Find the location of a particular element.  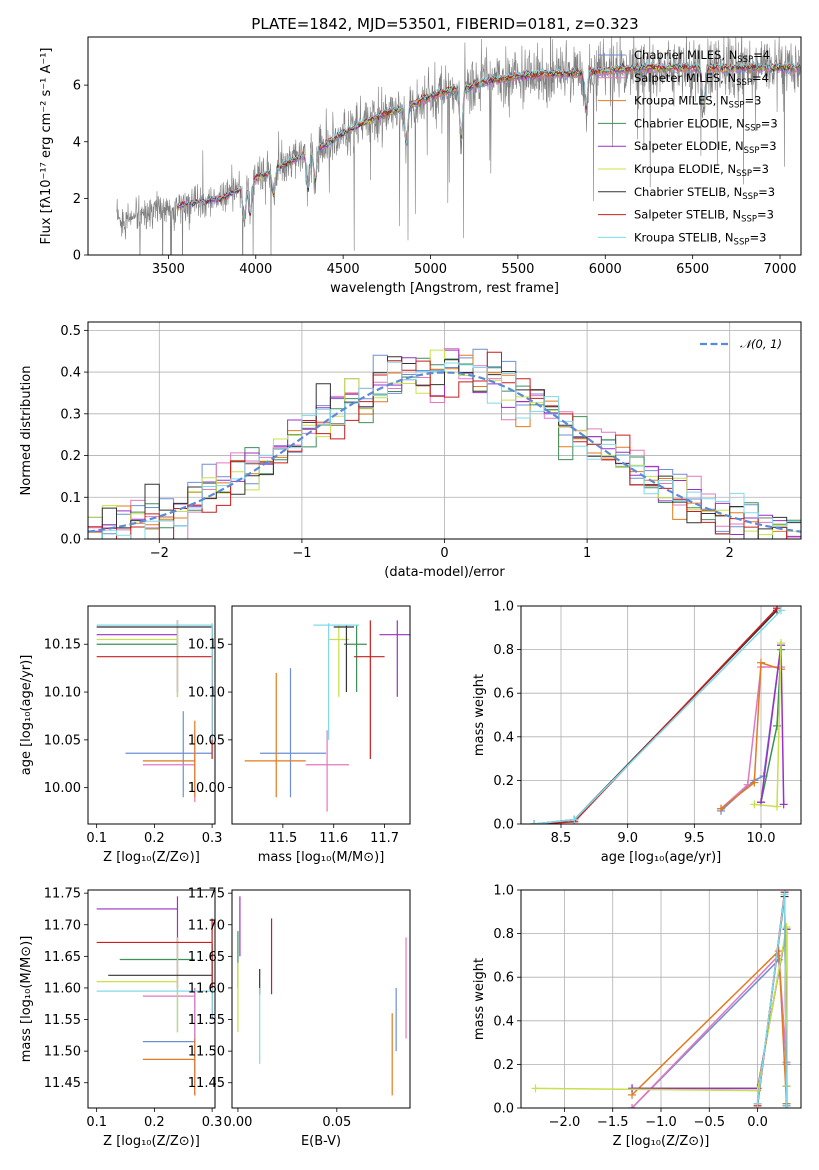

residuals-ytick-label-0: 0.0 is located at coordinates (70, 540).